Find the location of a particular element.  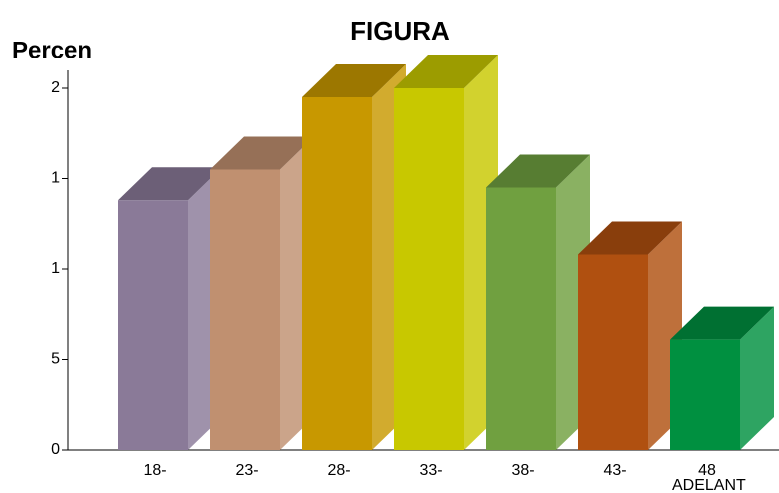

x-tick-label: 28- is located at coordinates (339, 470).